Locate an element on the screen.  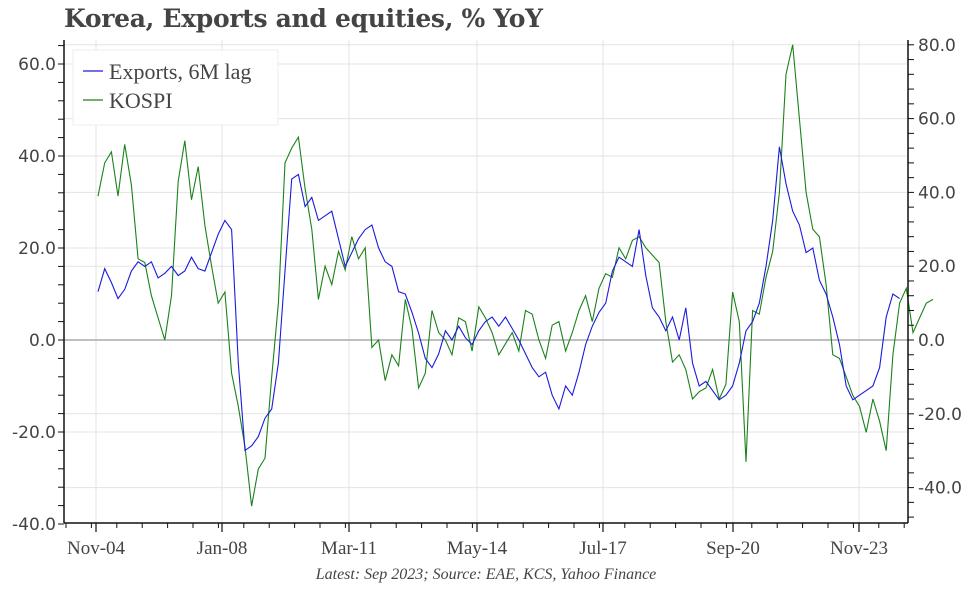
x-tick-label: Sep-20 is located at coordinates (733, 548).